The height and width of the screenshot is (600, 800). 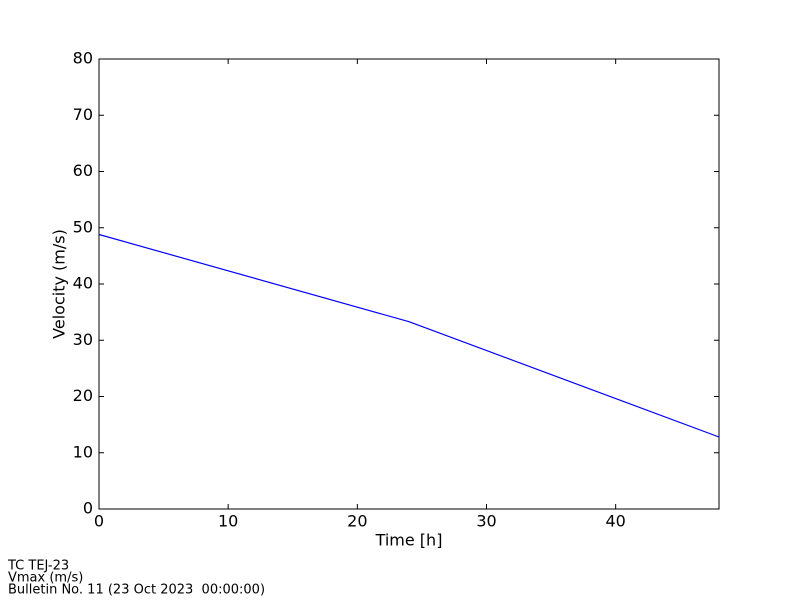 I want to click on x-tick-label: 30, so click(x=486, y=521).